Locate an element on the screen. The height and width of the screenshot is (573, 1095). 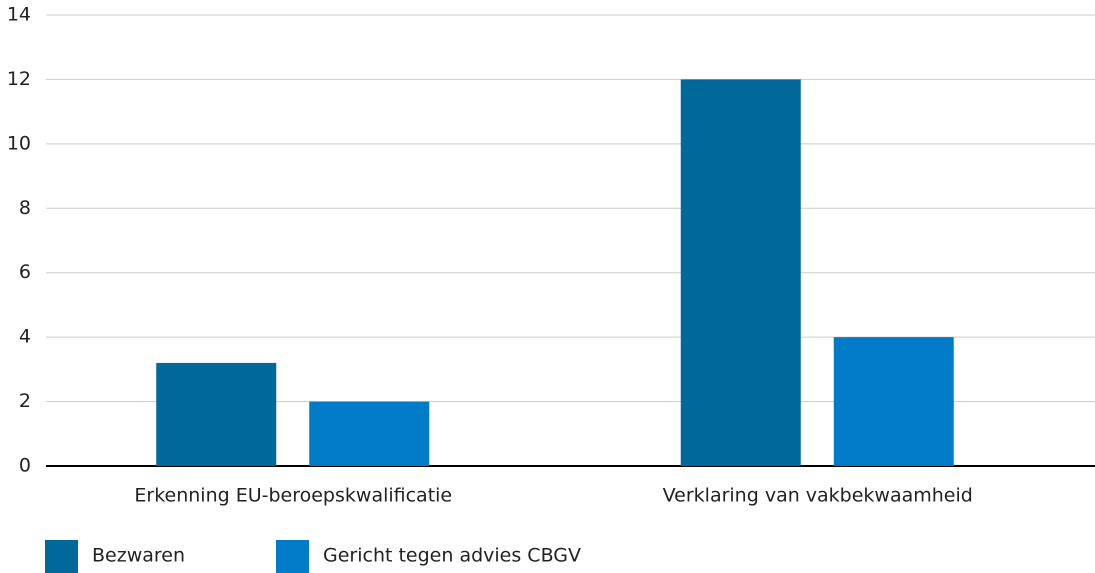
y-tick-label: 6 is located at coordinates (25, 272).